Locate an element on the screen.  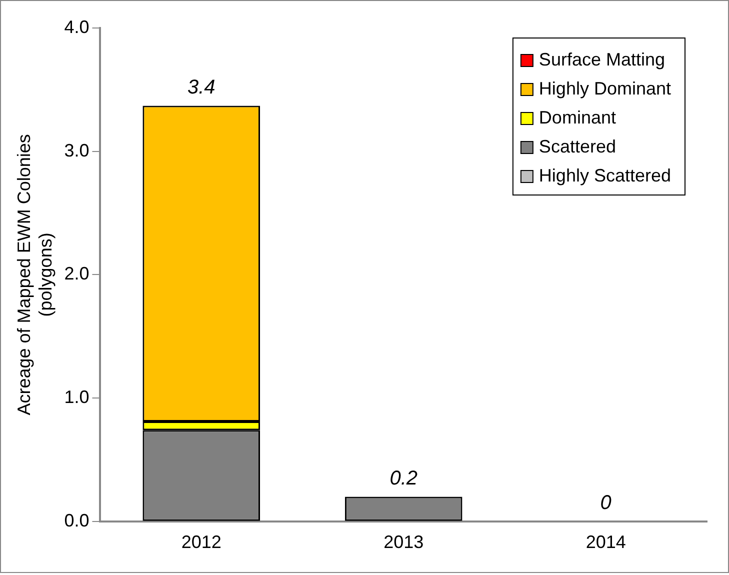
y-axis-title: Acreage of Mapped EWM Colonies (polygons) is located at coordinates (35, 275).